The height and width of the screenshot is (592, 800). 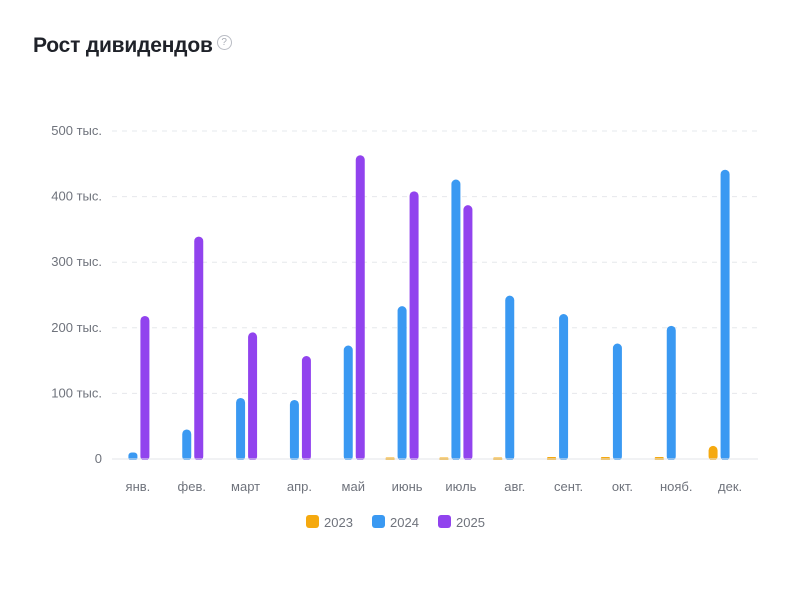 I want to click on y-tick-label: 0, so click(x=98, y=458).